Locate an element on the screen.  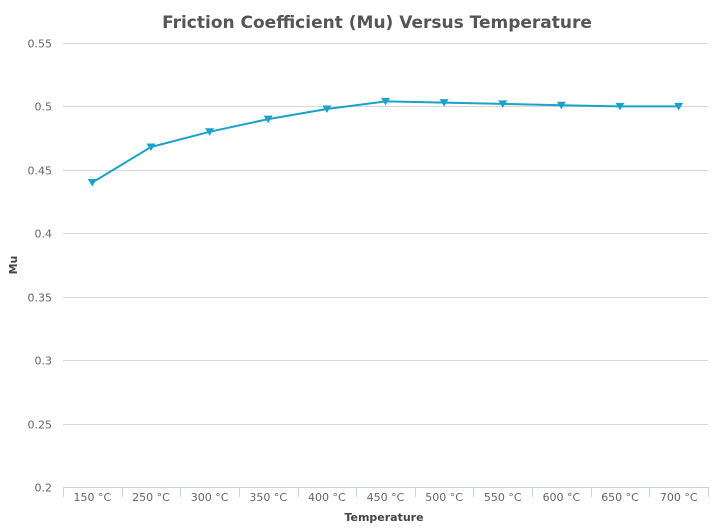
y-tick-label: 0.5 is located at coordinates (44, 107).